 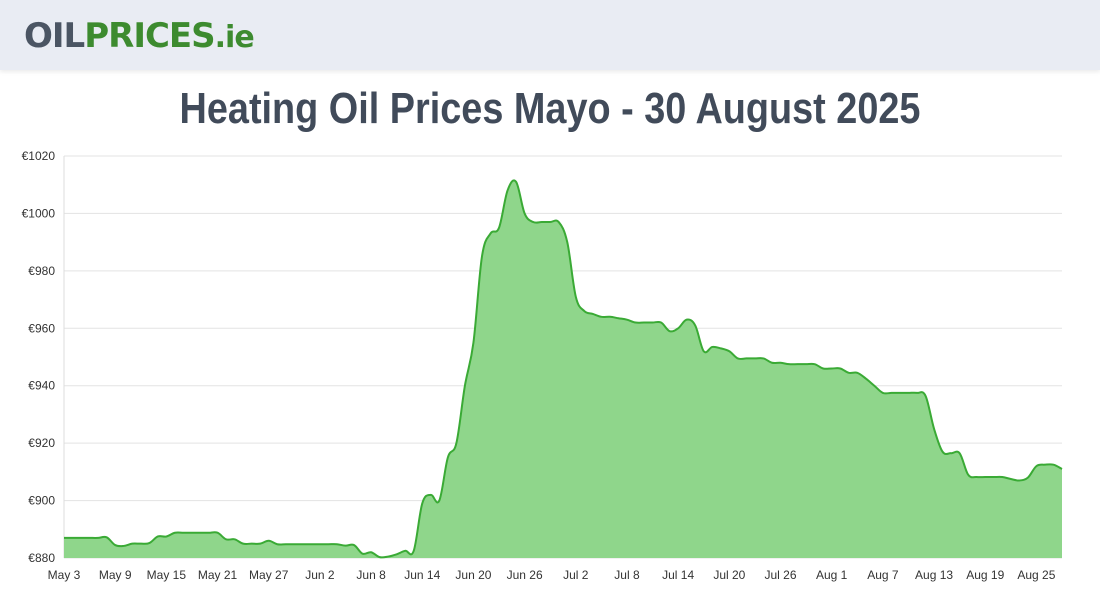 I want to click on y-tick-label: €920, so click(x=41, y=443).